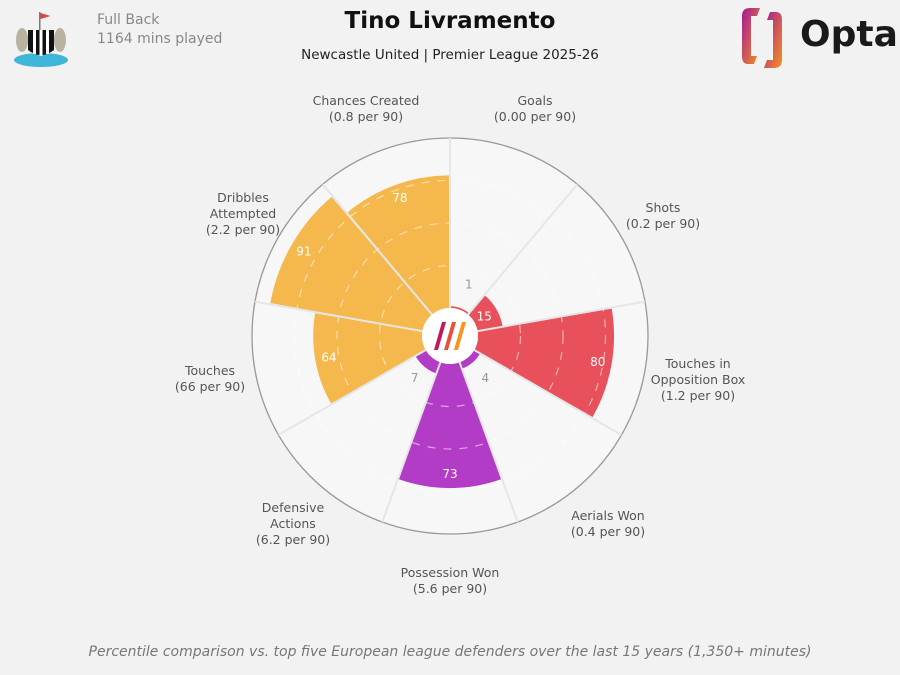  What do you see at coordinates (469, 284) in the screenshot?
I see `value-label: 1` at bounding box center [469, 284].